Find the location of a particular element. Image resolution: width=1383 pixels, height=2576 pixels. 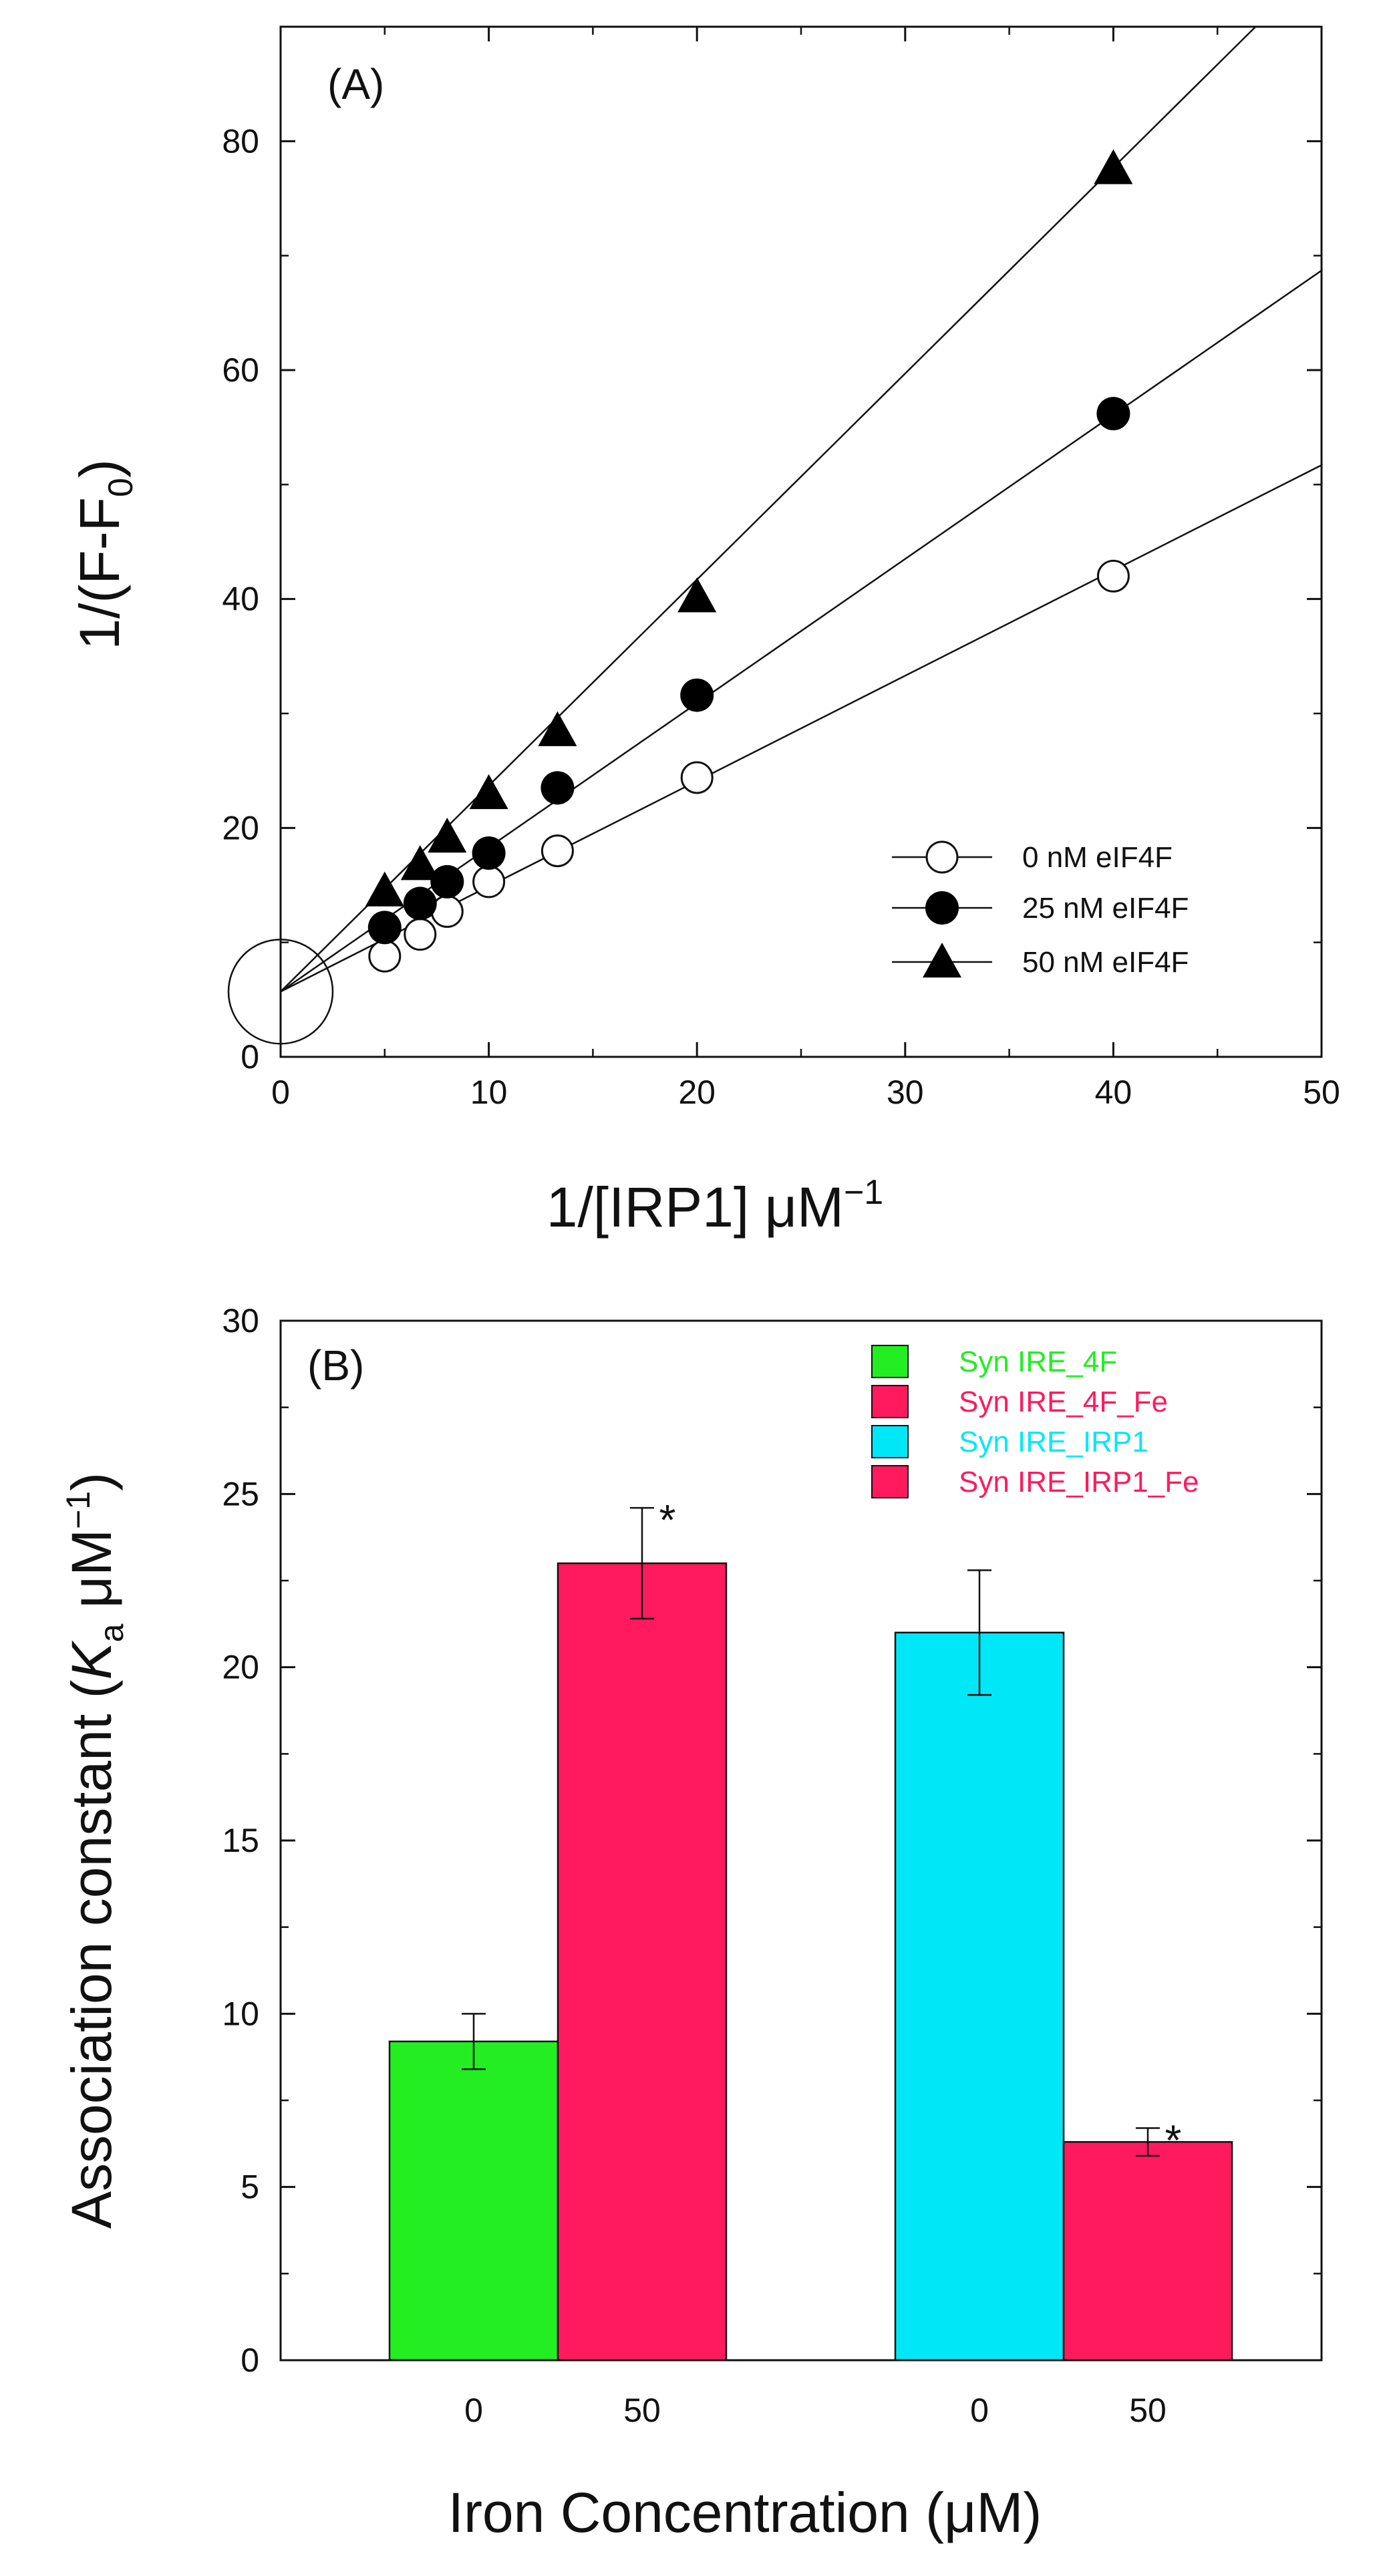

legend-item: 50 nM eIF4F is located at coordinates (1040, 961).